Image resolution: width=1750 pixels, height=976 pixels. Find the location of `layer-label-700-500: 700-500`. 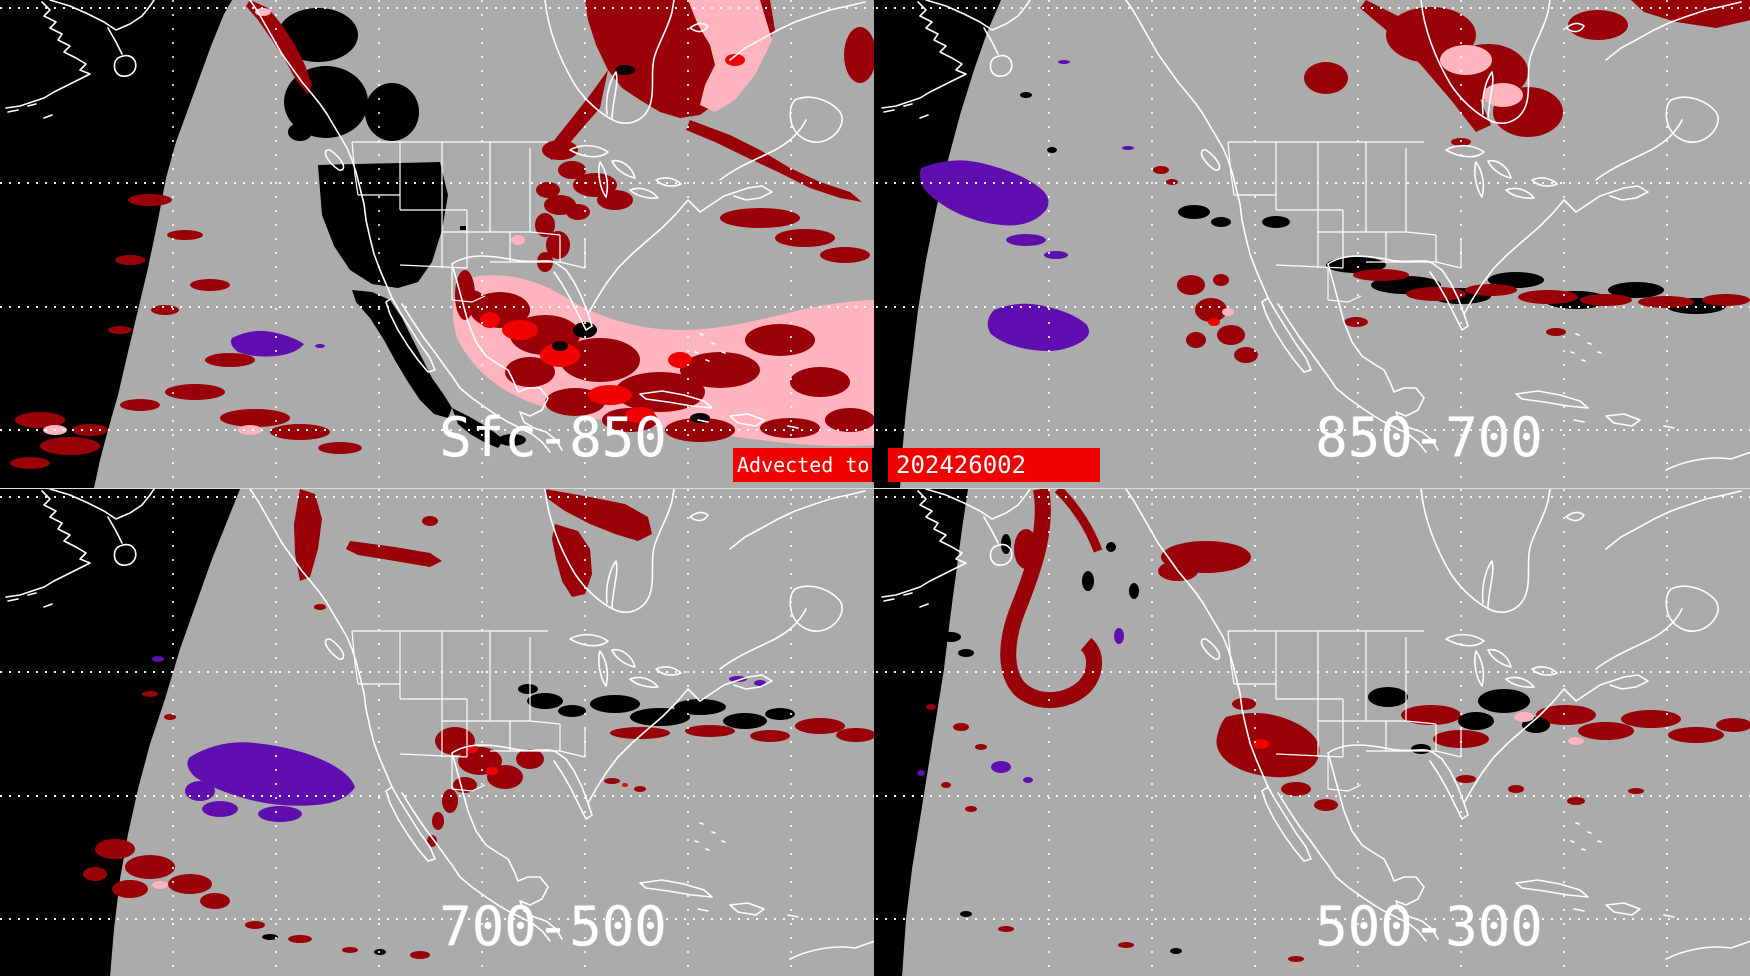

layer-label-700-500: 700-500 is located at coordinates (553, 926).